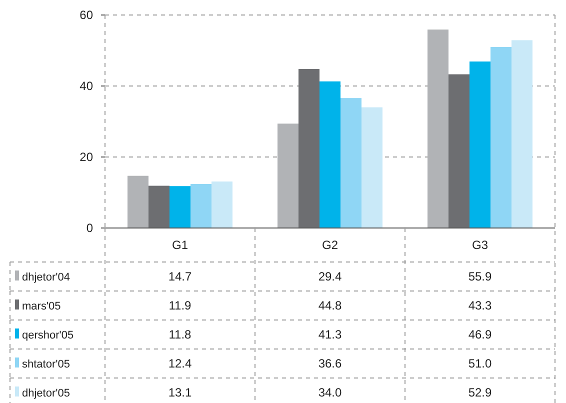 Image resolution: width=566 pixels, height=403 pixels. I want to click on x-tick-label: G1, so click(180, 245).